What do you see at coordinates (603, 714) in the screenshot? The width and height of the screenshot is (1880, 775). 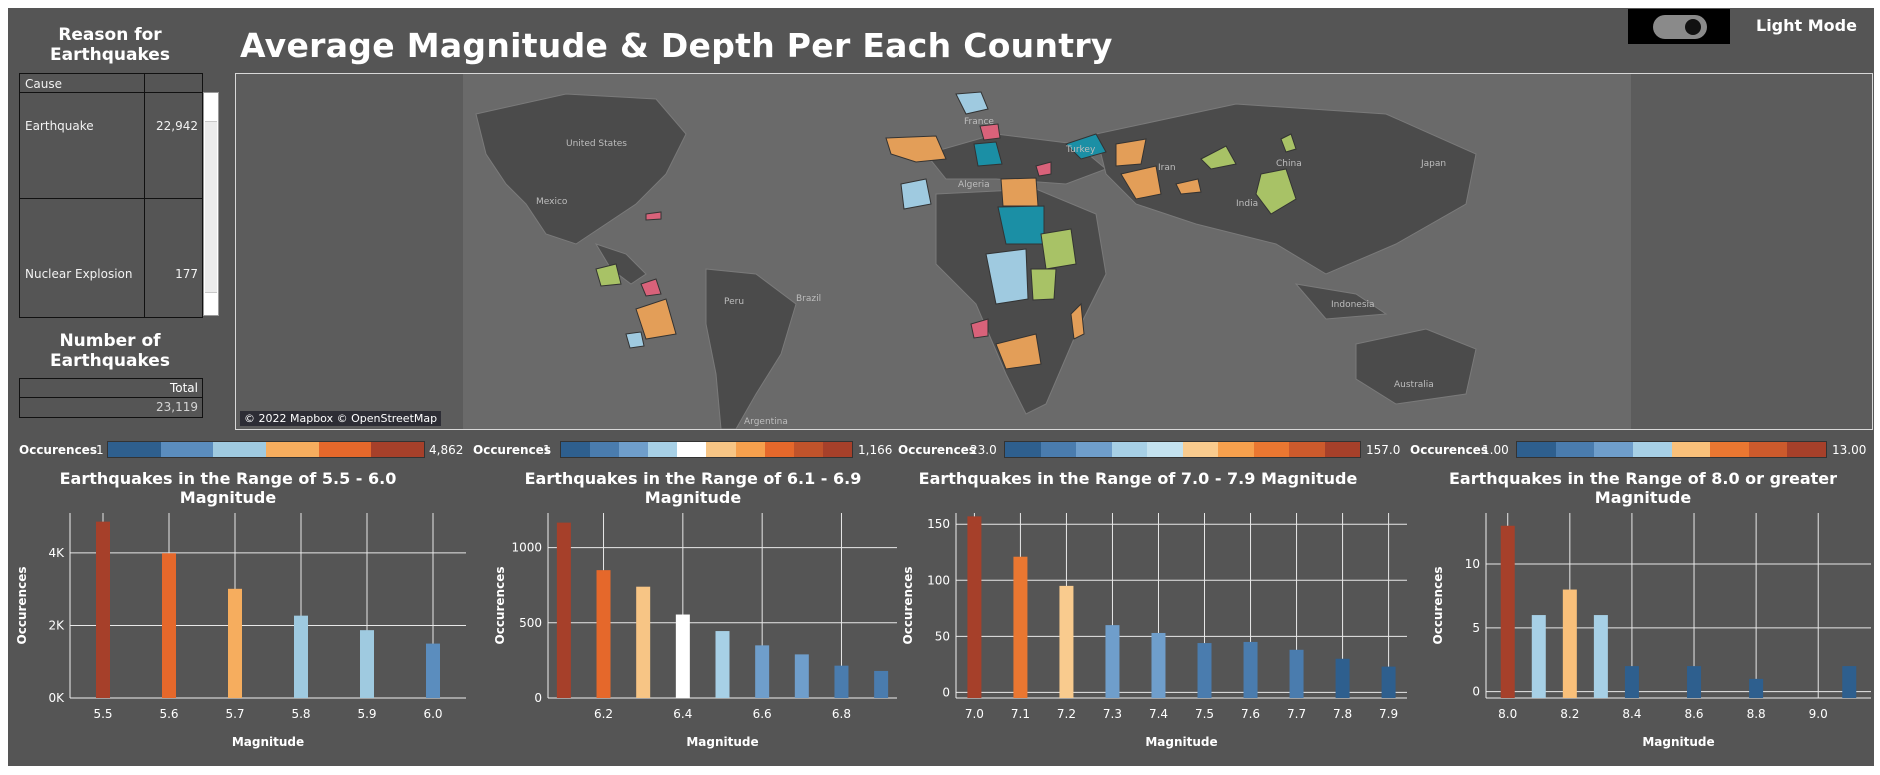 I see `x-tick-label: 6.2` at bounding box center [603, 714].